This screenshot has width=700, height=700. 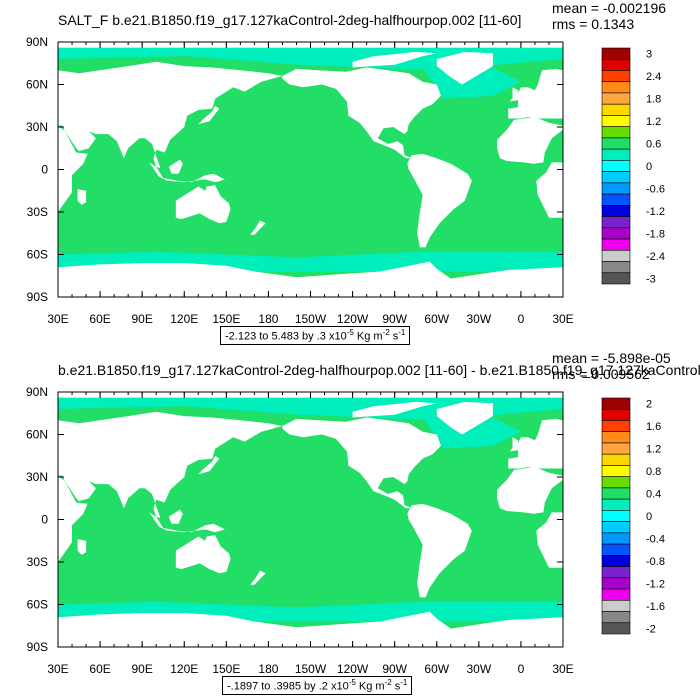 I want to click on colorbar-label: 3, so click(x=649, y=55).